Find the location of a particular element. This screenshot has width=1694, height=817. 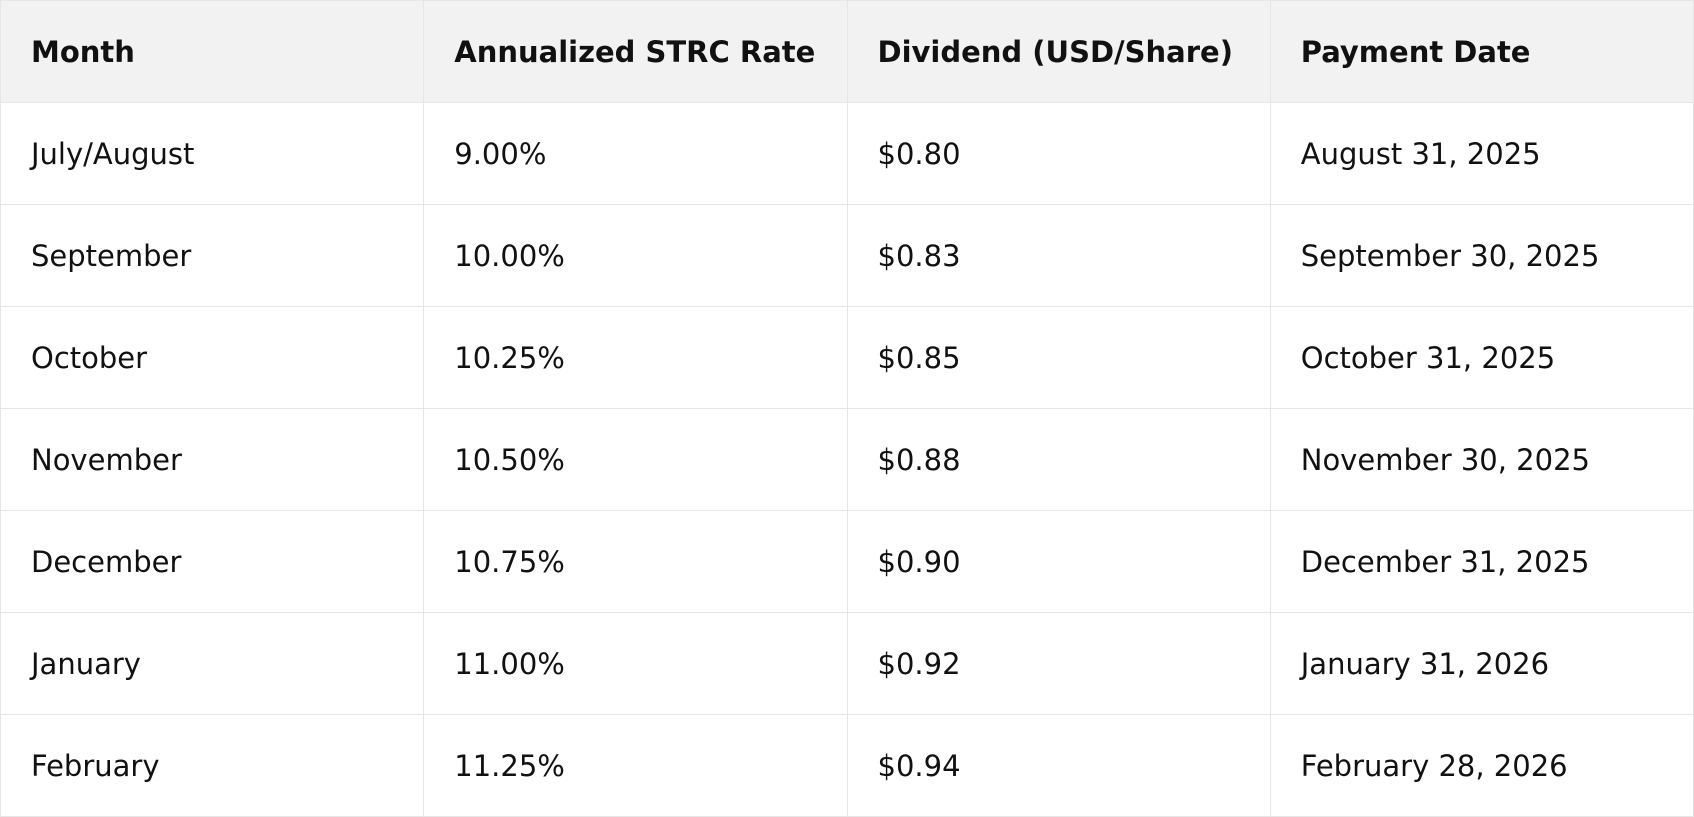

table-cell: $0.80 is located at coordinates (1058, 153).